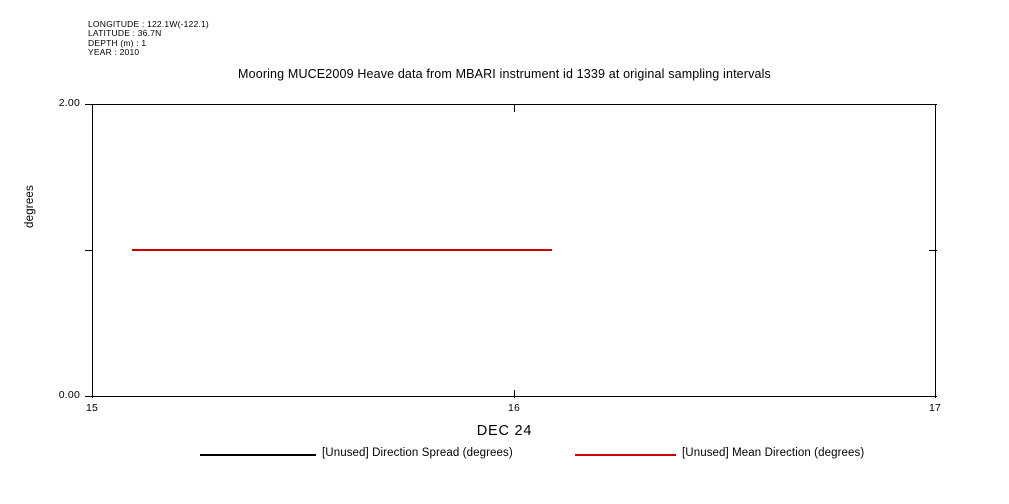 The width and height of the screenshot is (1009, 504). Describe the element at coordinates (514, 408) in the screenshot. I see `x-tick-label: 16` at that location.